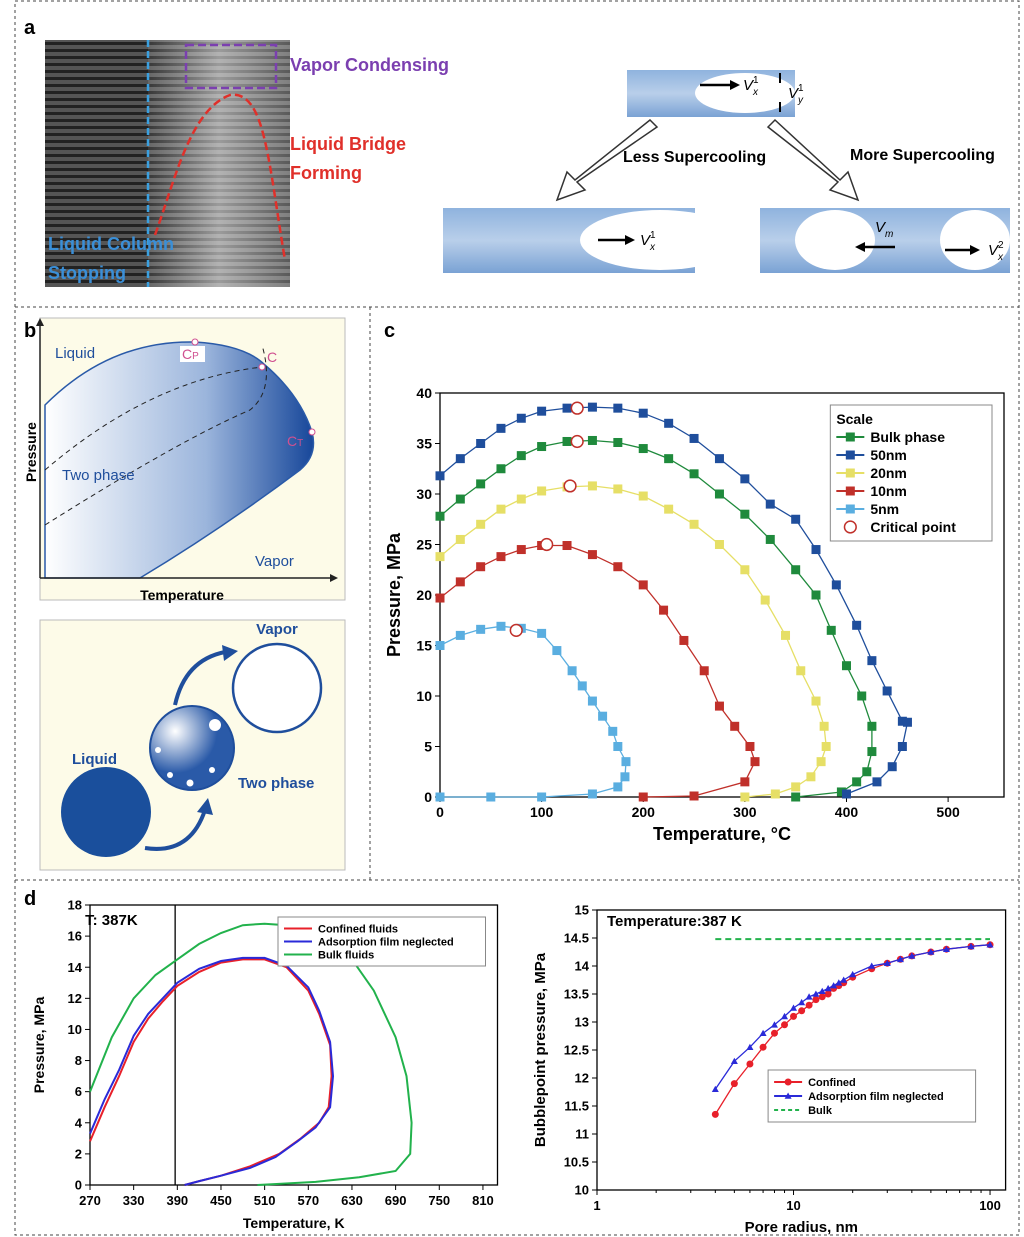 The width and height of the screenshot is (1024, 1237). What do you see at coordinates (1001, 245) in the screenshot?
I see `velocity-label: 2` at bounding box center [1001, 245].